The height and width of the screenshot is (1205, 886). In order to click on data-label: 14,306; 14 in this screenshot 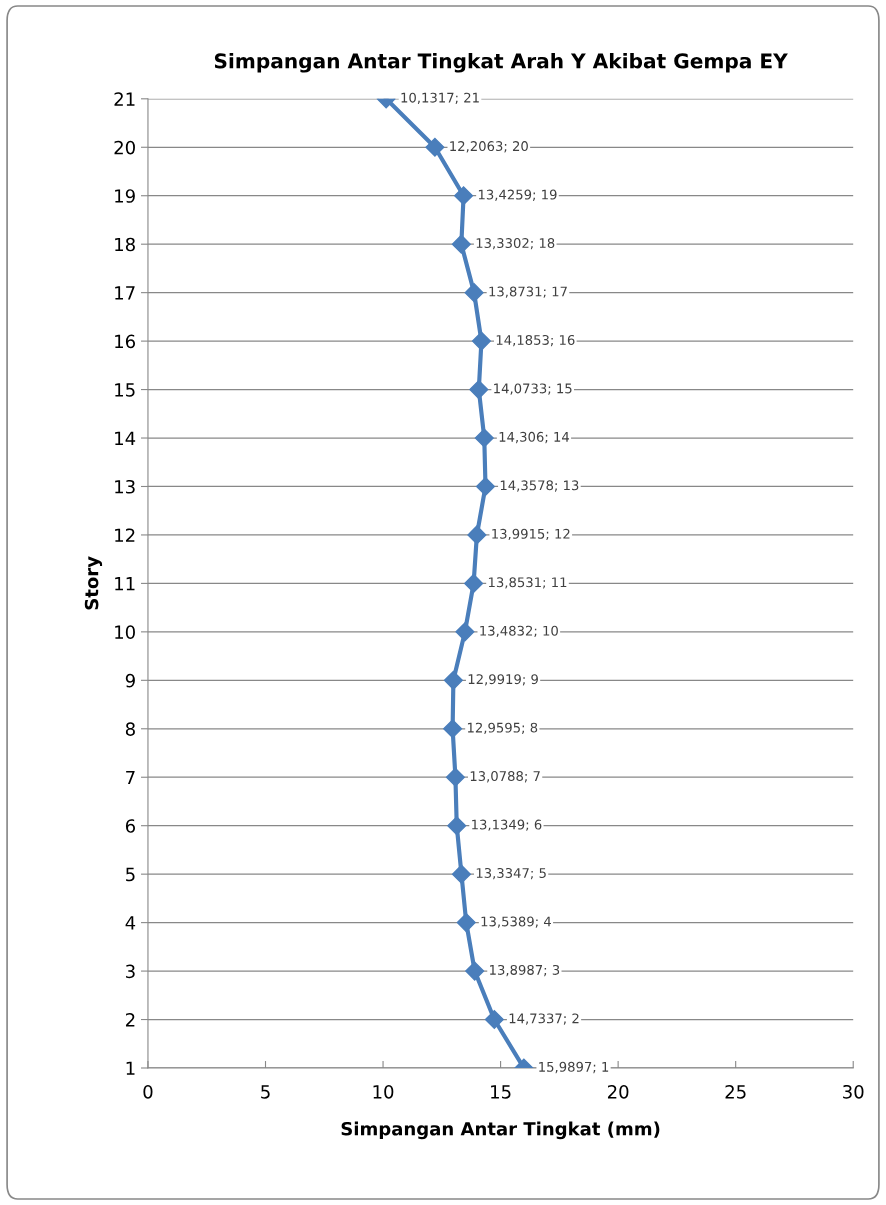, I will do `click(534, 437)`.